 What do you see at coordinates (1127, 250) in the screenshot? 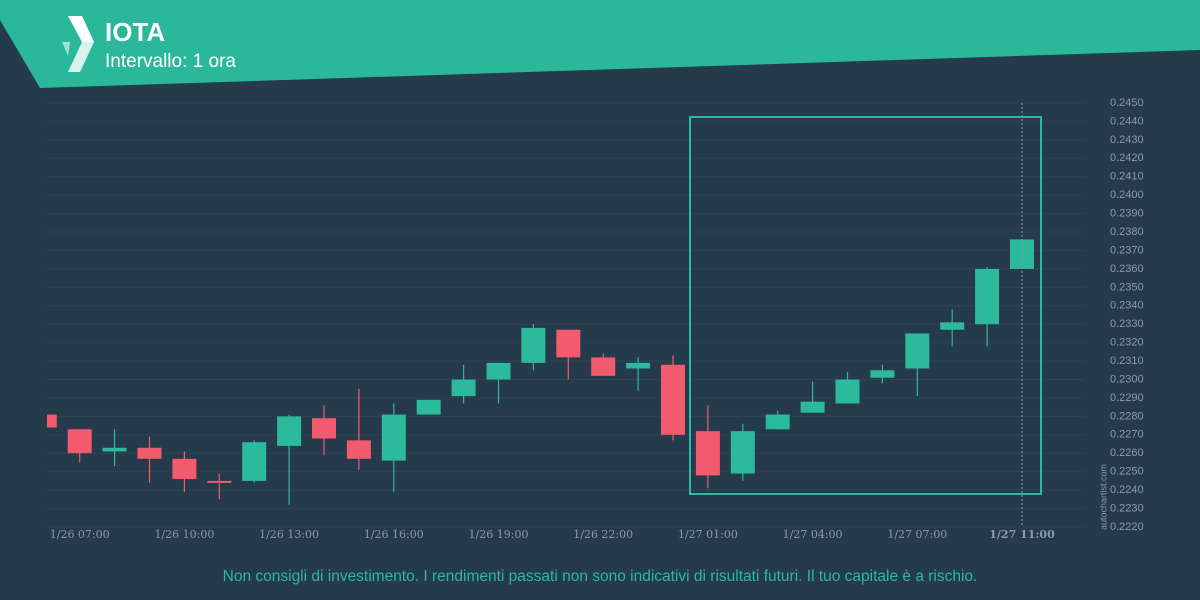
I see `y-tick-label: 0.2370` at bounding box center [1127, 250].